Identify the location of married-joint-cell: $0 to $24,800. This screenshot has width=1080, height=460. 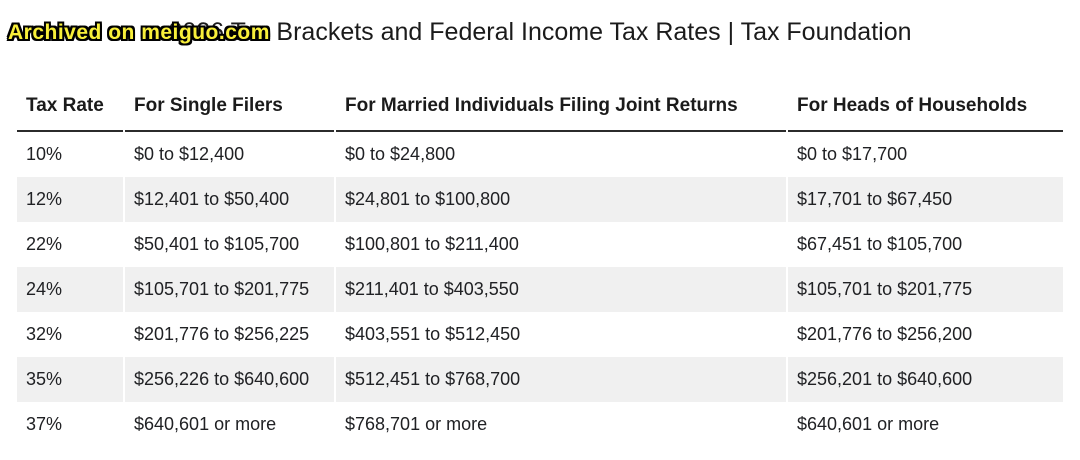
(561, 154).